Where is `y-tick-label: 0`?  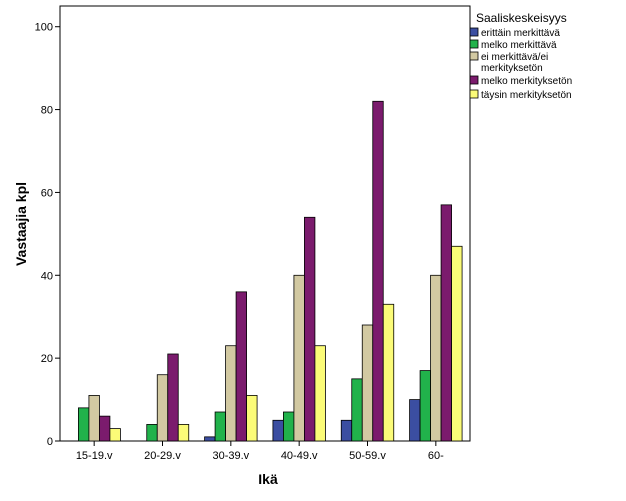 y-tick-label: 0 is located at coordinates (50, 442).